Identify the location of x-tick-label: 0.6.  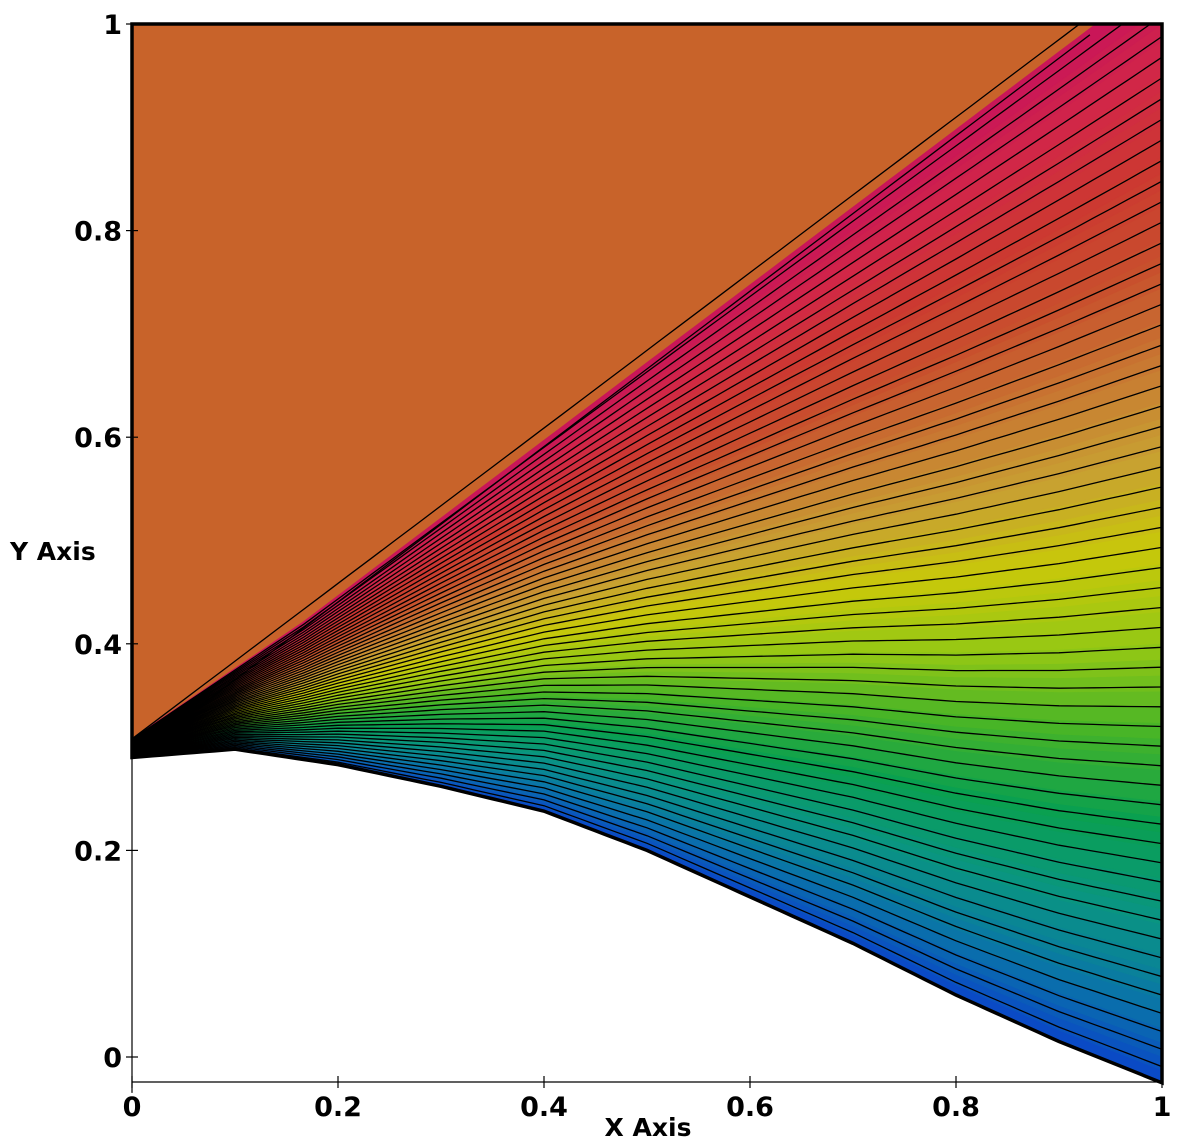
(750, 1107).